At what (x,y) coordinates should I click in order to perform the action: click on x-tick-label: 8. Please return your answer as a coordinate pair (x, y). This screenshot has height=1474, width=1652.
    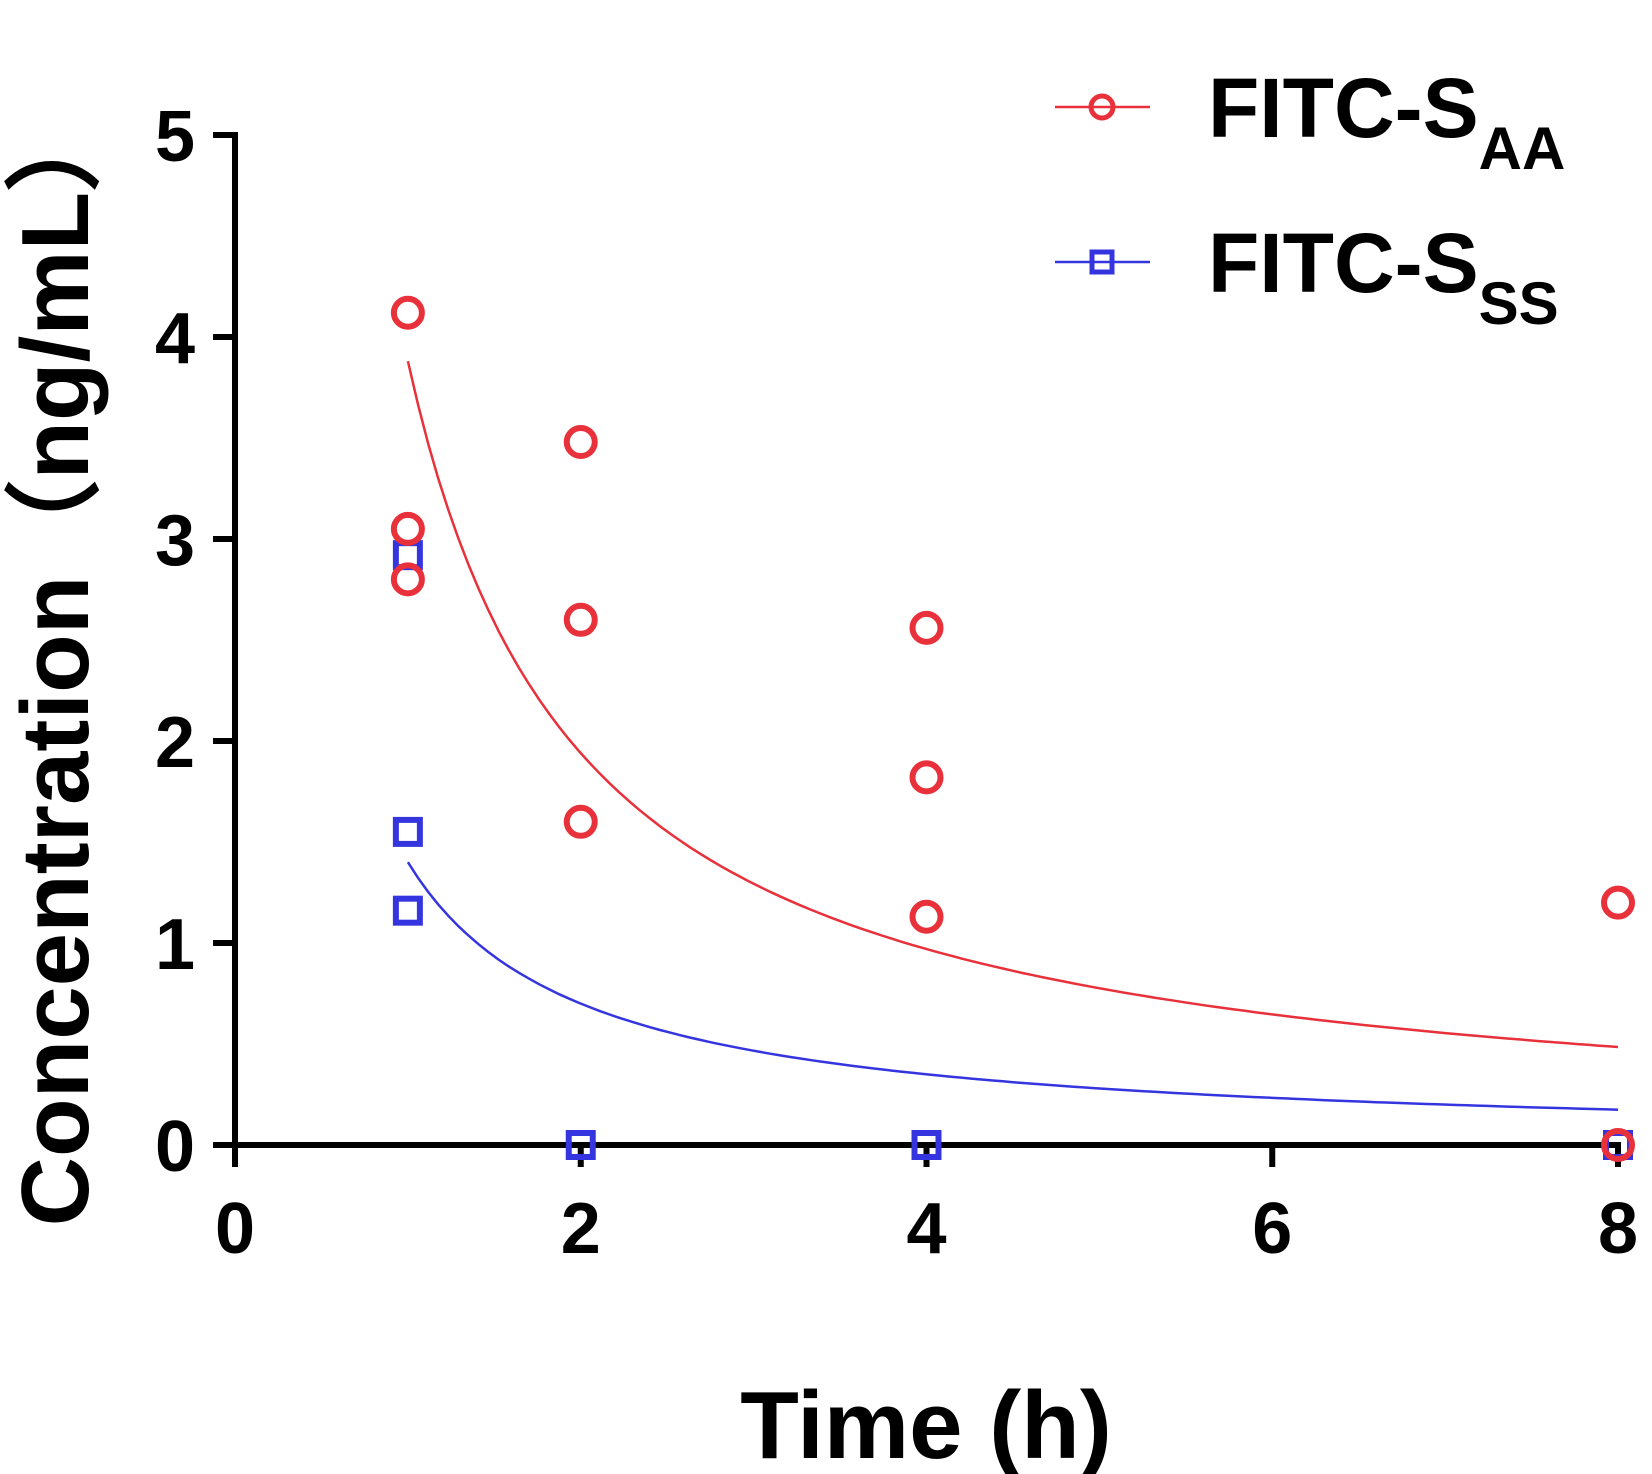
    Looking at the image, I should click on (1618, 1229).